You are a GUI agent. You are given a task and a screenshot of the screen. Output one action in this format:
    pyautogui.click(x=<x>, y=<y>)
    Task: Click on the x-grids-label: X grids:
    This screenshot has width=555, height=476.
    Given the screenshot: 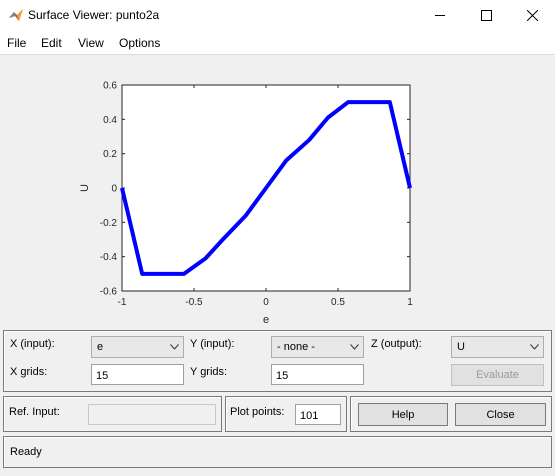 What is the action you would take?
    pyautogui.click(x=29, y=372)
    